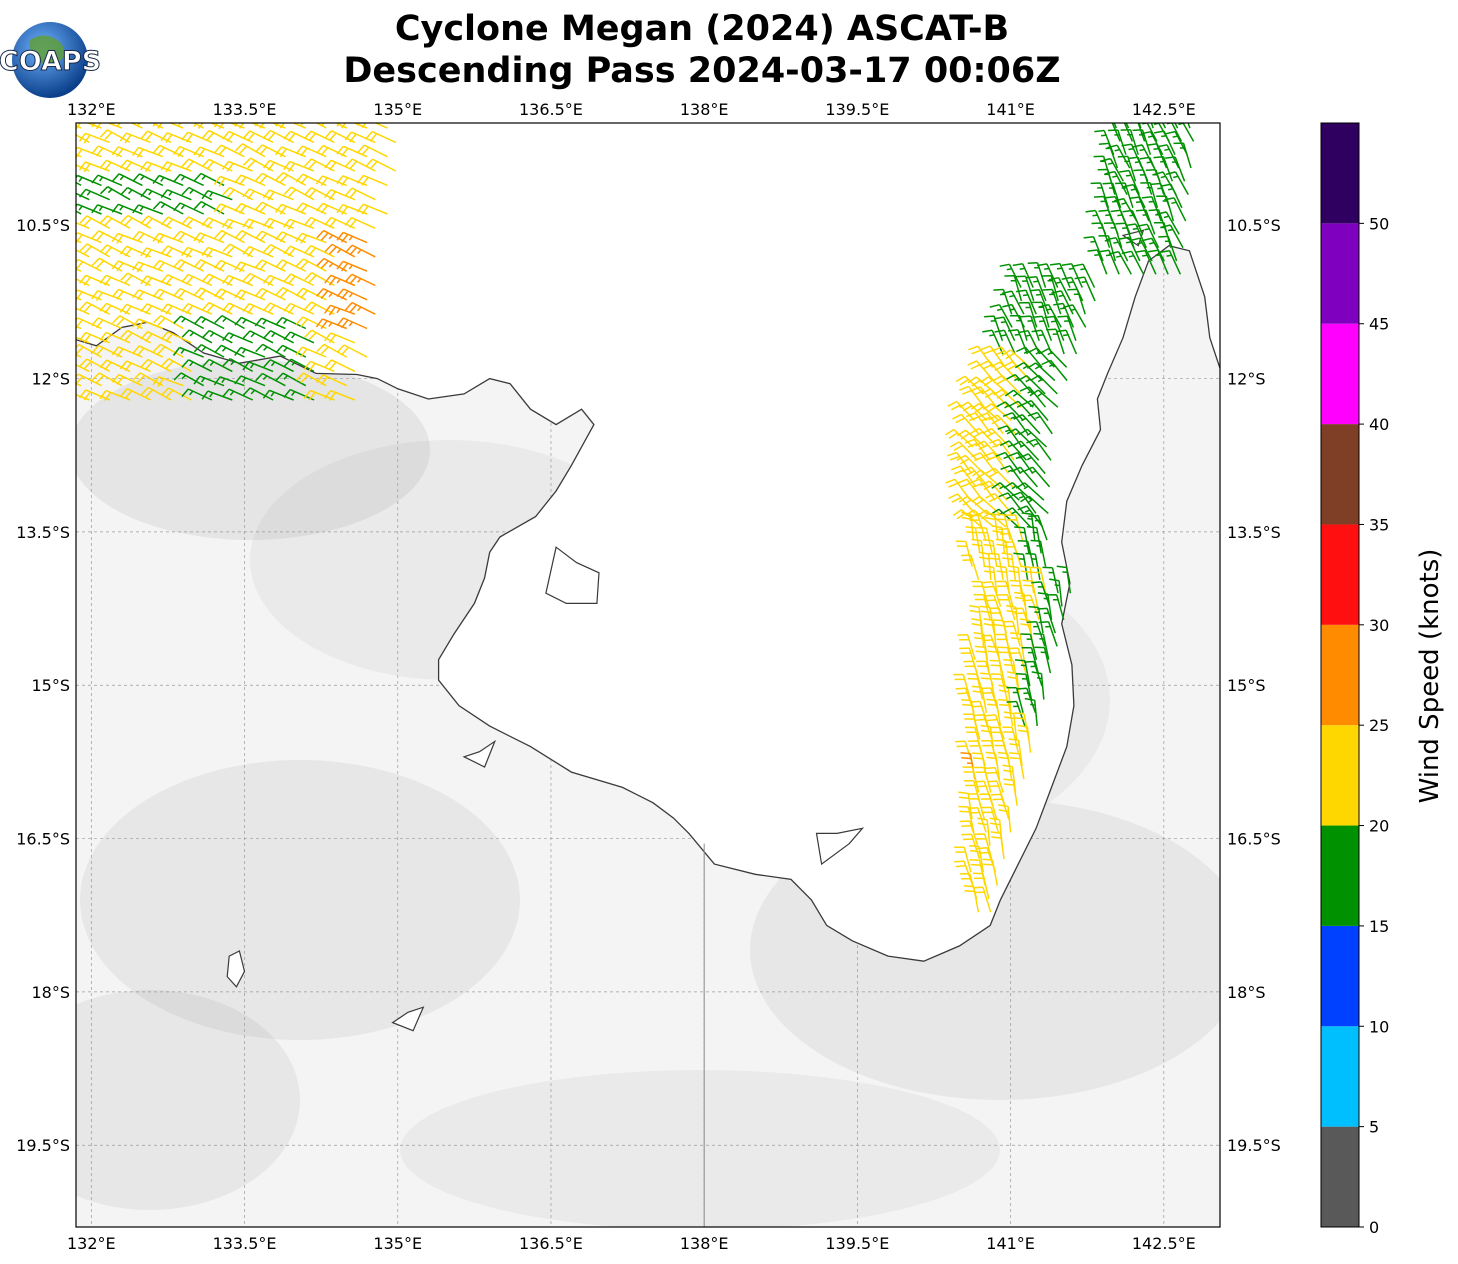  Describe the element at coordinates (1379, 725) in the screenshot. I see `colorbar-tick-label: 25` at that location.